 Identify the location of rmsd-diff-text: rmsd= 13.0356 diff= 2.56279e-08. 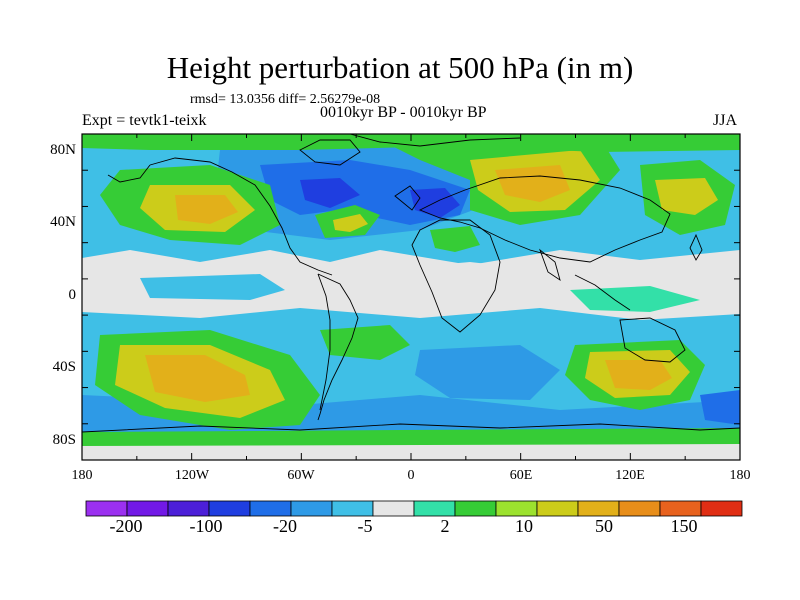
(285, 99).